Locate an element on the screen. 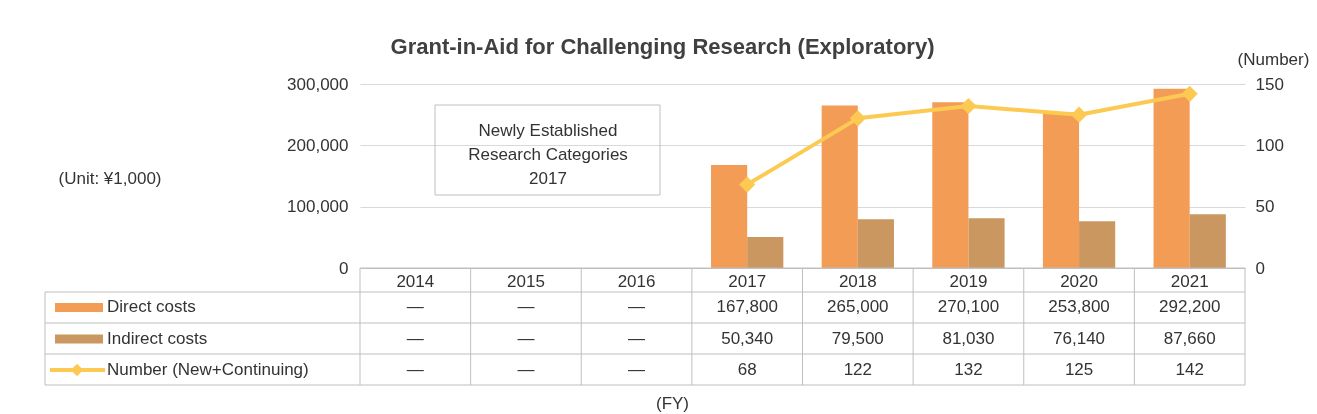 The width and height of the screenshot is (1317, 414). data-label: 132 is located at coordinates (968, 369).